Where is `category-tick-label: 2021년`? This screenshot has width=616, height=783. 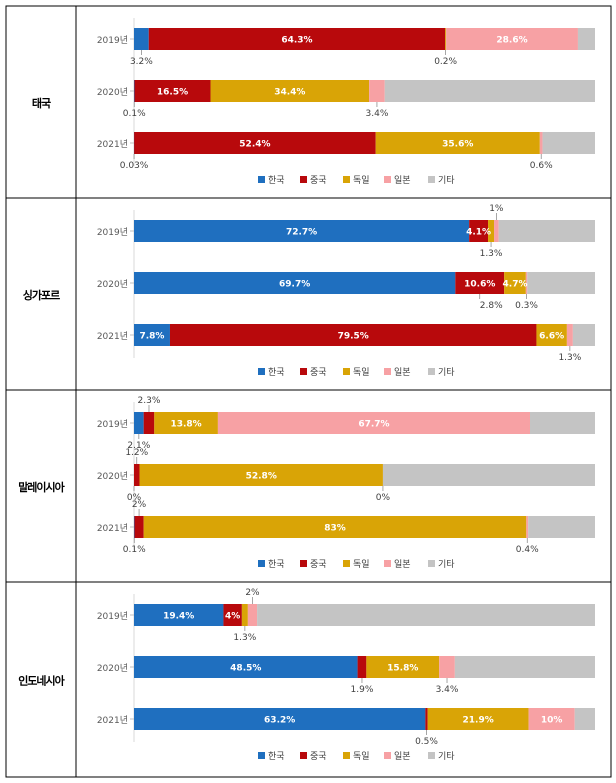 category-tick-label: 2021년 is located at coordinates (112, 528).